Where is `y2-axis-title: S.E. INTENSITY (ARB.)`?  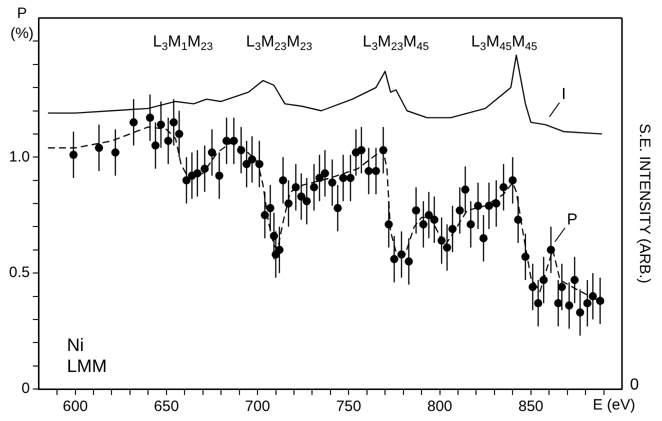 y2-axis-title: S.E. INTENSITY (ARB.) is located at coordinates (644, 204).